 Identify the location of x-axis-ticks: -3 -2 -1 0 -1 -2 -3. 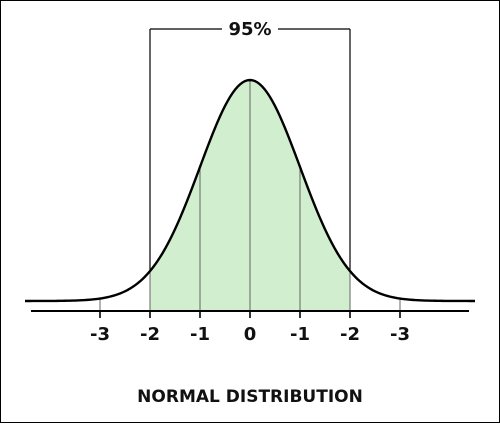
(250, 328).